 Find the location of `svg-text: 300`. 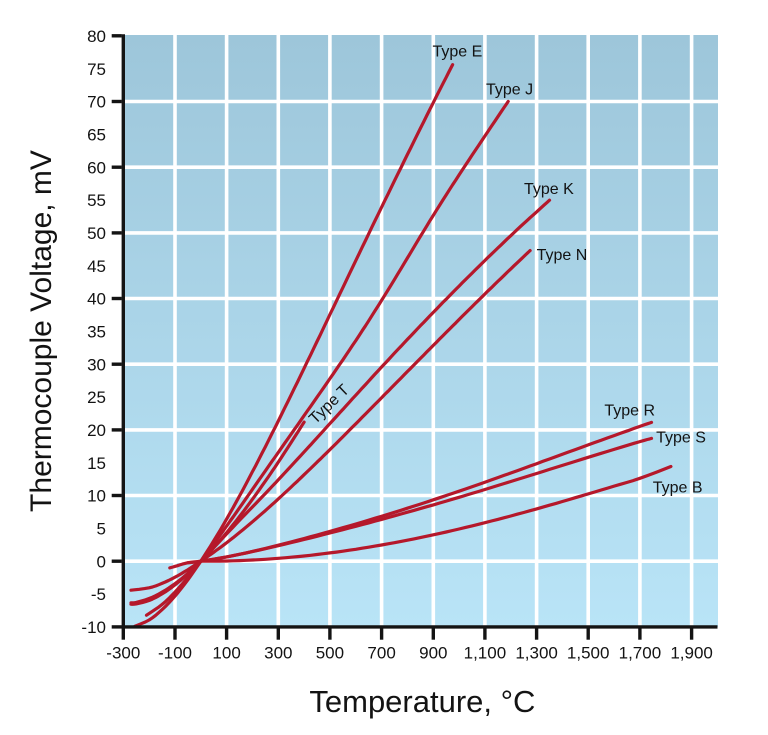

svg-text: 300 is located at coordinates (278, 652).